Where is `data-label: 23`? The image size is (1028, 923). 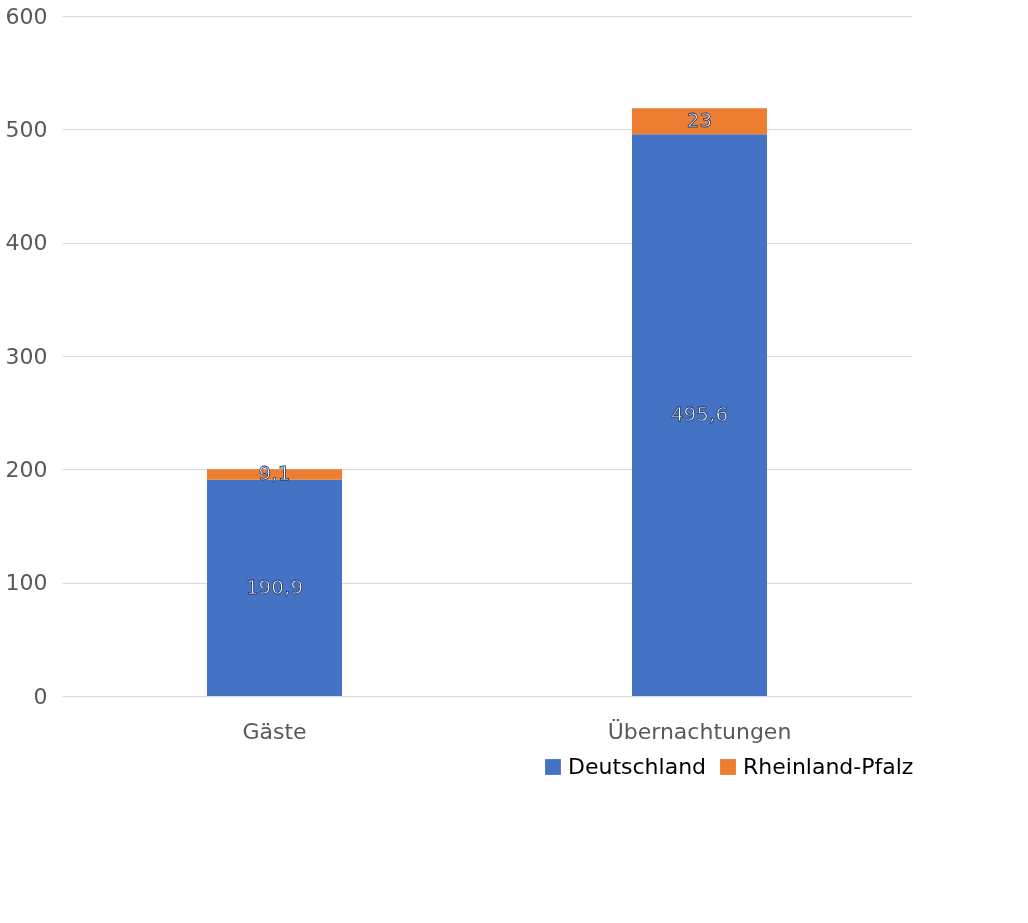 data-label: 23 is located at coordinates (699, 120).